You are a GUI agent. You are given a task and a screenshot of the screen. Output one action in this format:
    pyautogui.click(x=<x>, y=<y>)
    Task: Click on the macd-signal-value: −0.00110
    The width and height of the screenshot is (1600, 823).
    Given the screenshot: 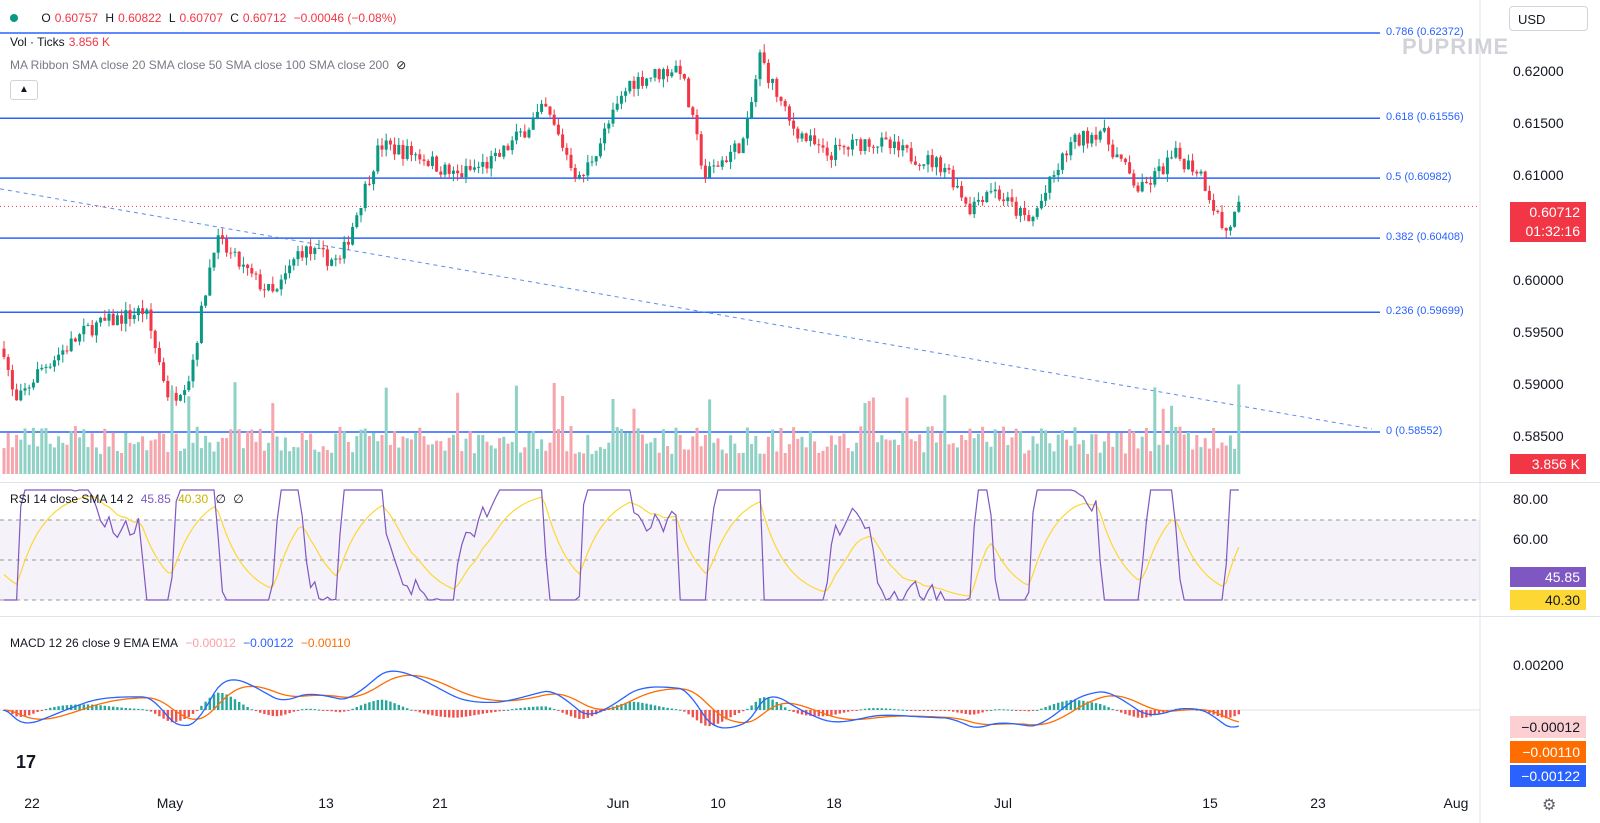 What is the action you would take?
    pyautogui.click(x=325, y=643)
    